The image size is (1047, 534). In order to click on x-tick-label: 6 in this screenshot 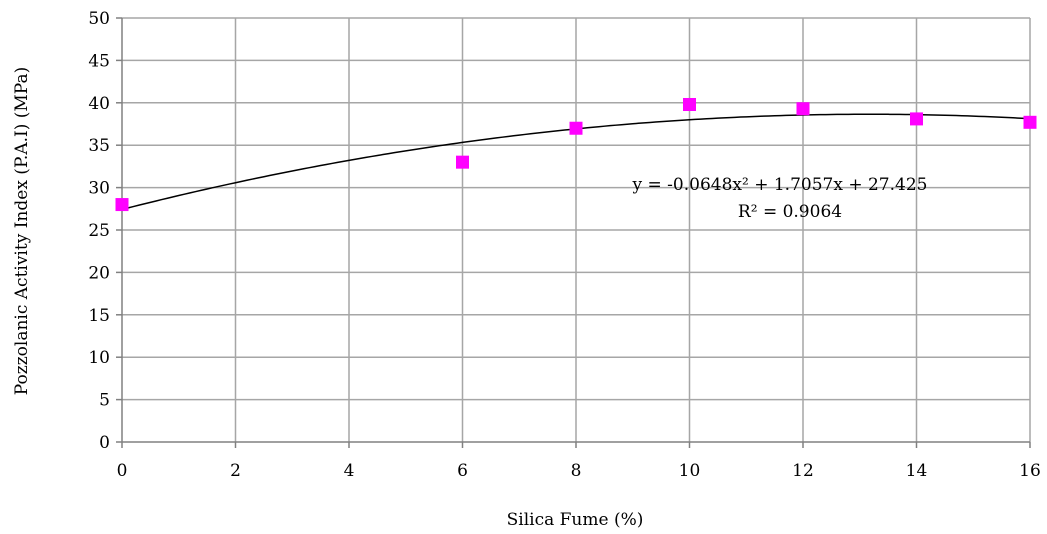, I will do `click(462, 471)`.